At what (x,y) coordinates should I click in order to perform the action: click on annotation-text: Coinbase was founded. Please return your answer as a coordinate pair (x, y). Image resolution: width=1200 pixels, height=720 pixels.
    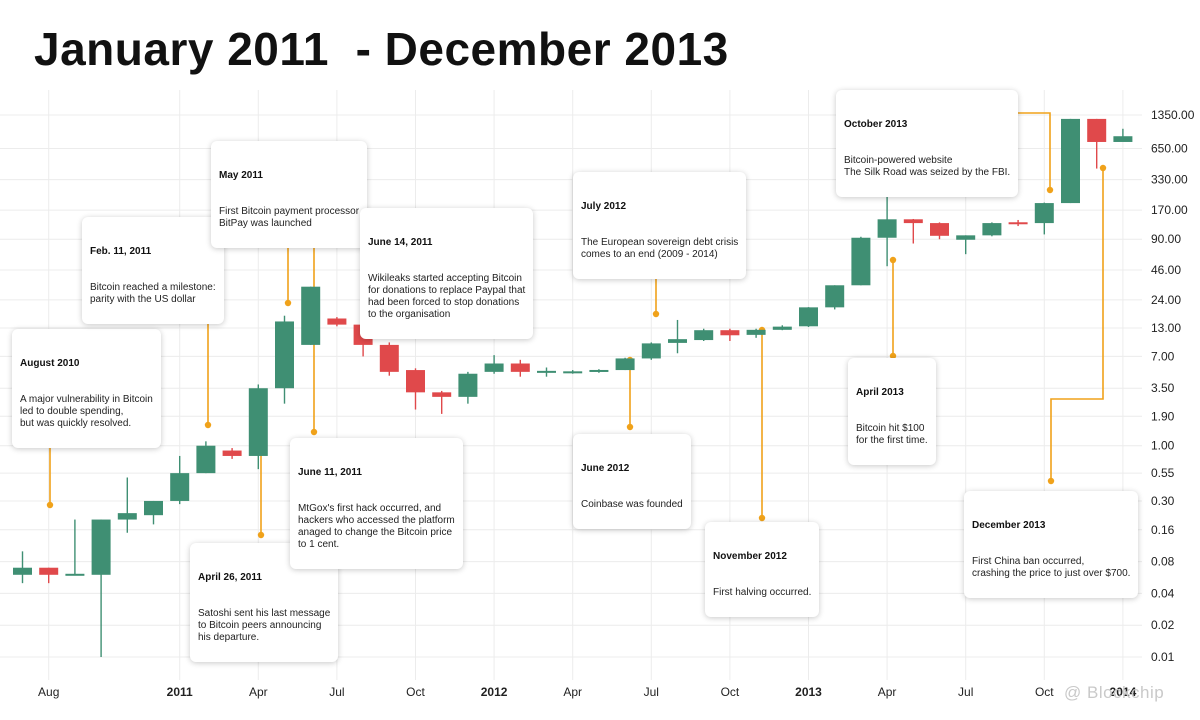
    Looking at the image, I should click on (632, 504).